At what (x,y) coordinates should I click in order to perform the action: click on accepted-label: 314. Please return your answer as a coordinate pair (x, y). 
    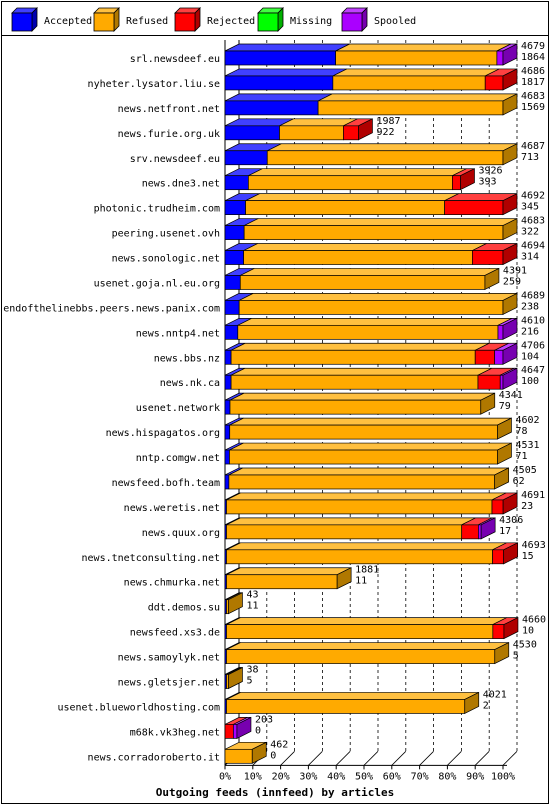
    Looking at the image, I should click on (530, 257).